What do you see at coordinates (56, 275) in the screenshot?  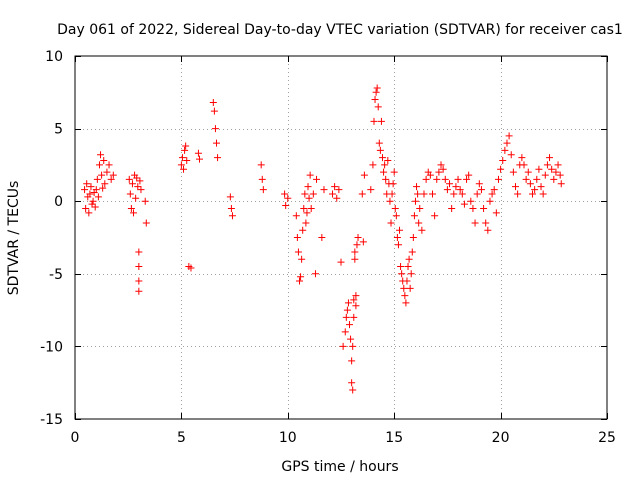 I see `y-tick-label: -5` at bounding box center [56, 275].